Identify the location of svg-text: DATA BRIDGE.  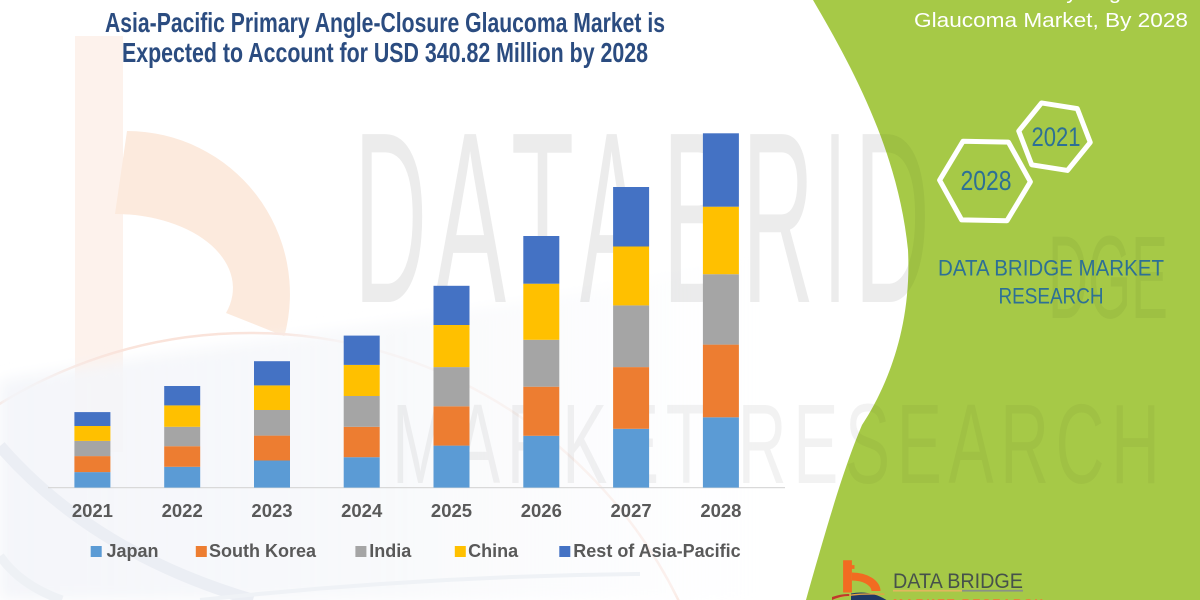
(958, 581).